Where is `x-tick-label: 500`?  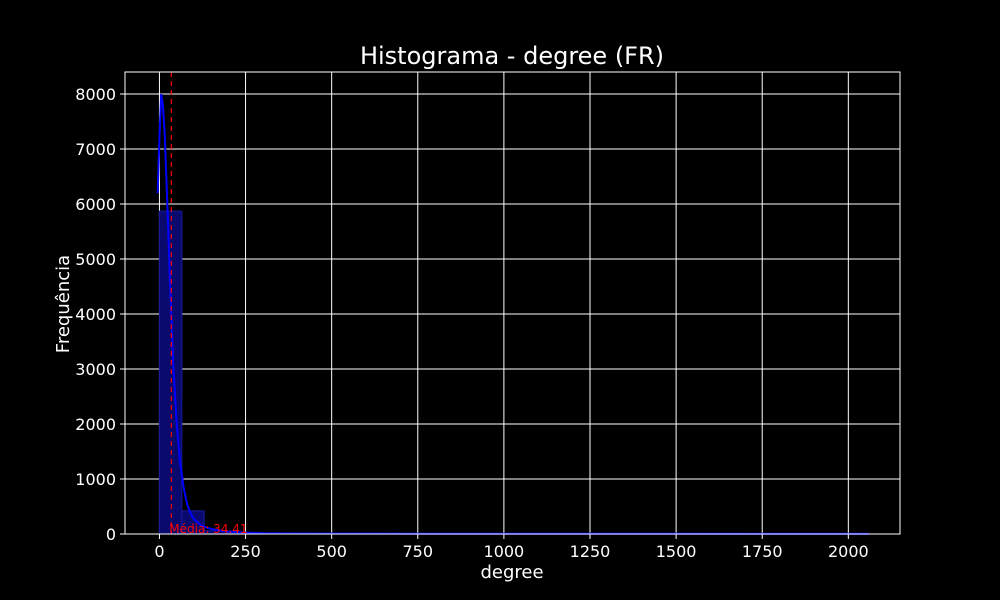
x-tick-label: 500 is located at coordinates (331, 551).